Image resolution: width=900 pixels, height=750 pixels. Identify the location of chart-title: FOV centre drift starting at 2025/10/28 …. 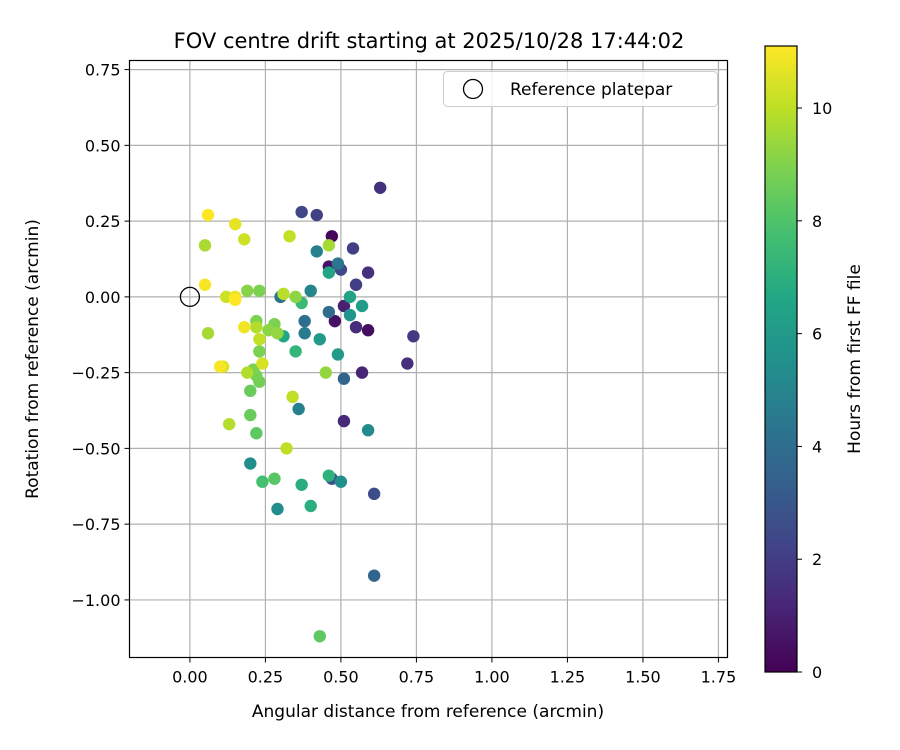
(429, 41).